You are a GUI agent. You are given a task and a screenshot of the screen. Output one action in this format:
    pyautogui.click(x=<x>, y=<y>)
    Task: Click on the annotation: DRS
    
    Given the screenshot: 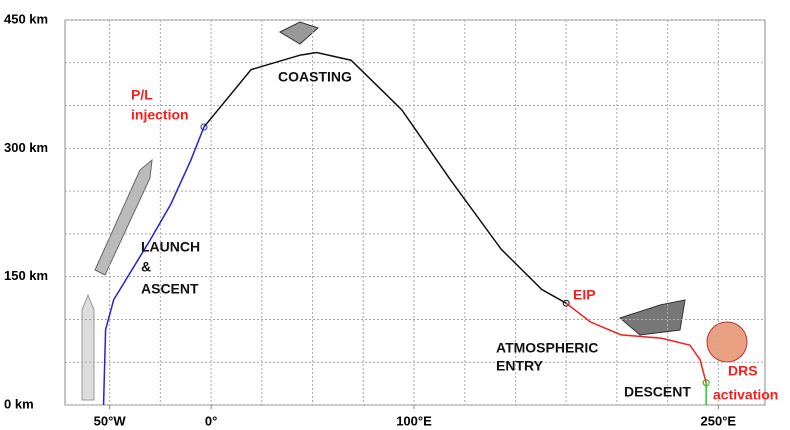 What is the action you would take?
    pyautogui.click(x=743, y=371)
    